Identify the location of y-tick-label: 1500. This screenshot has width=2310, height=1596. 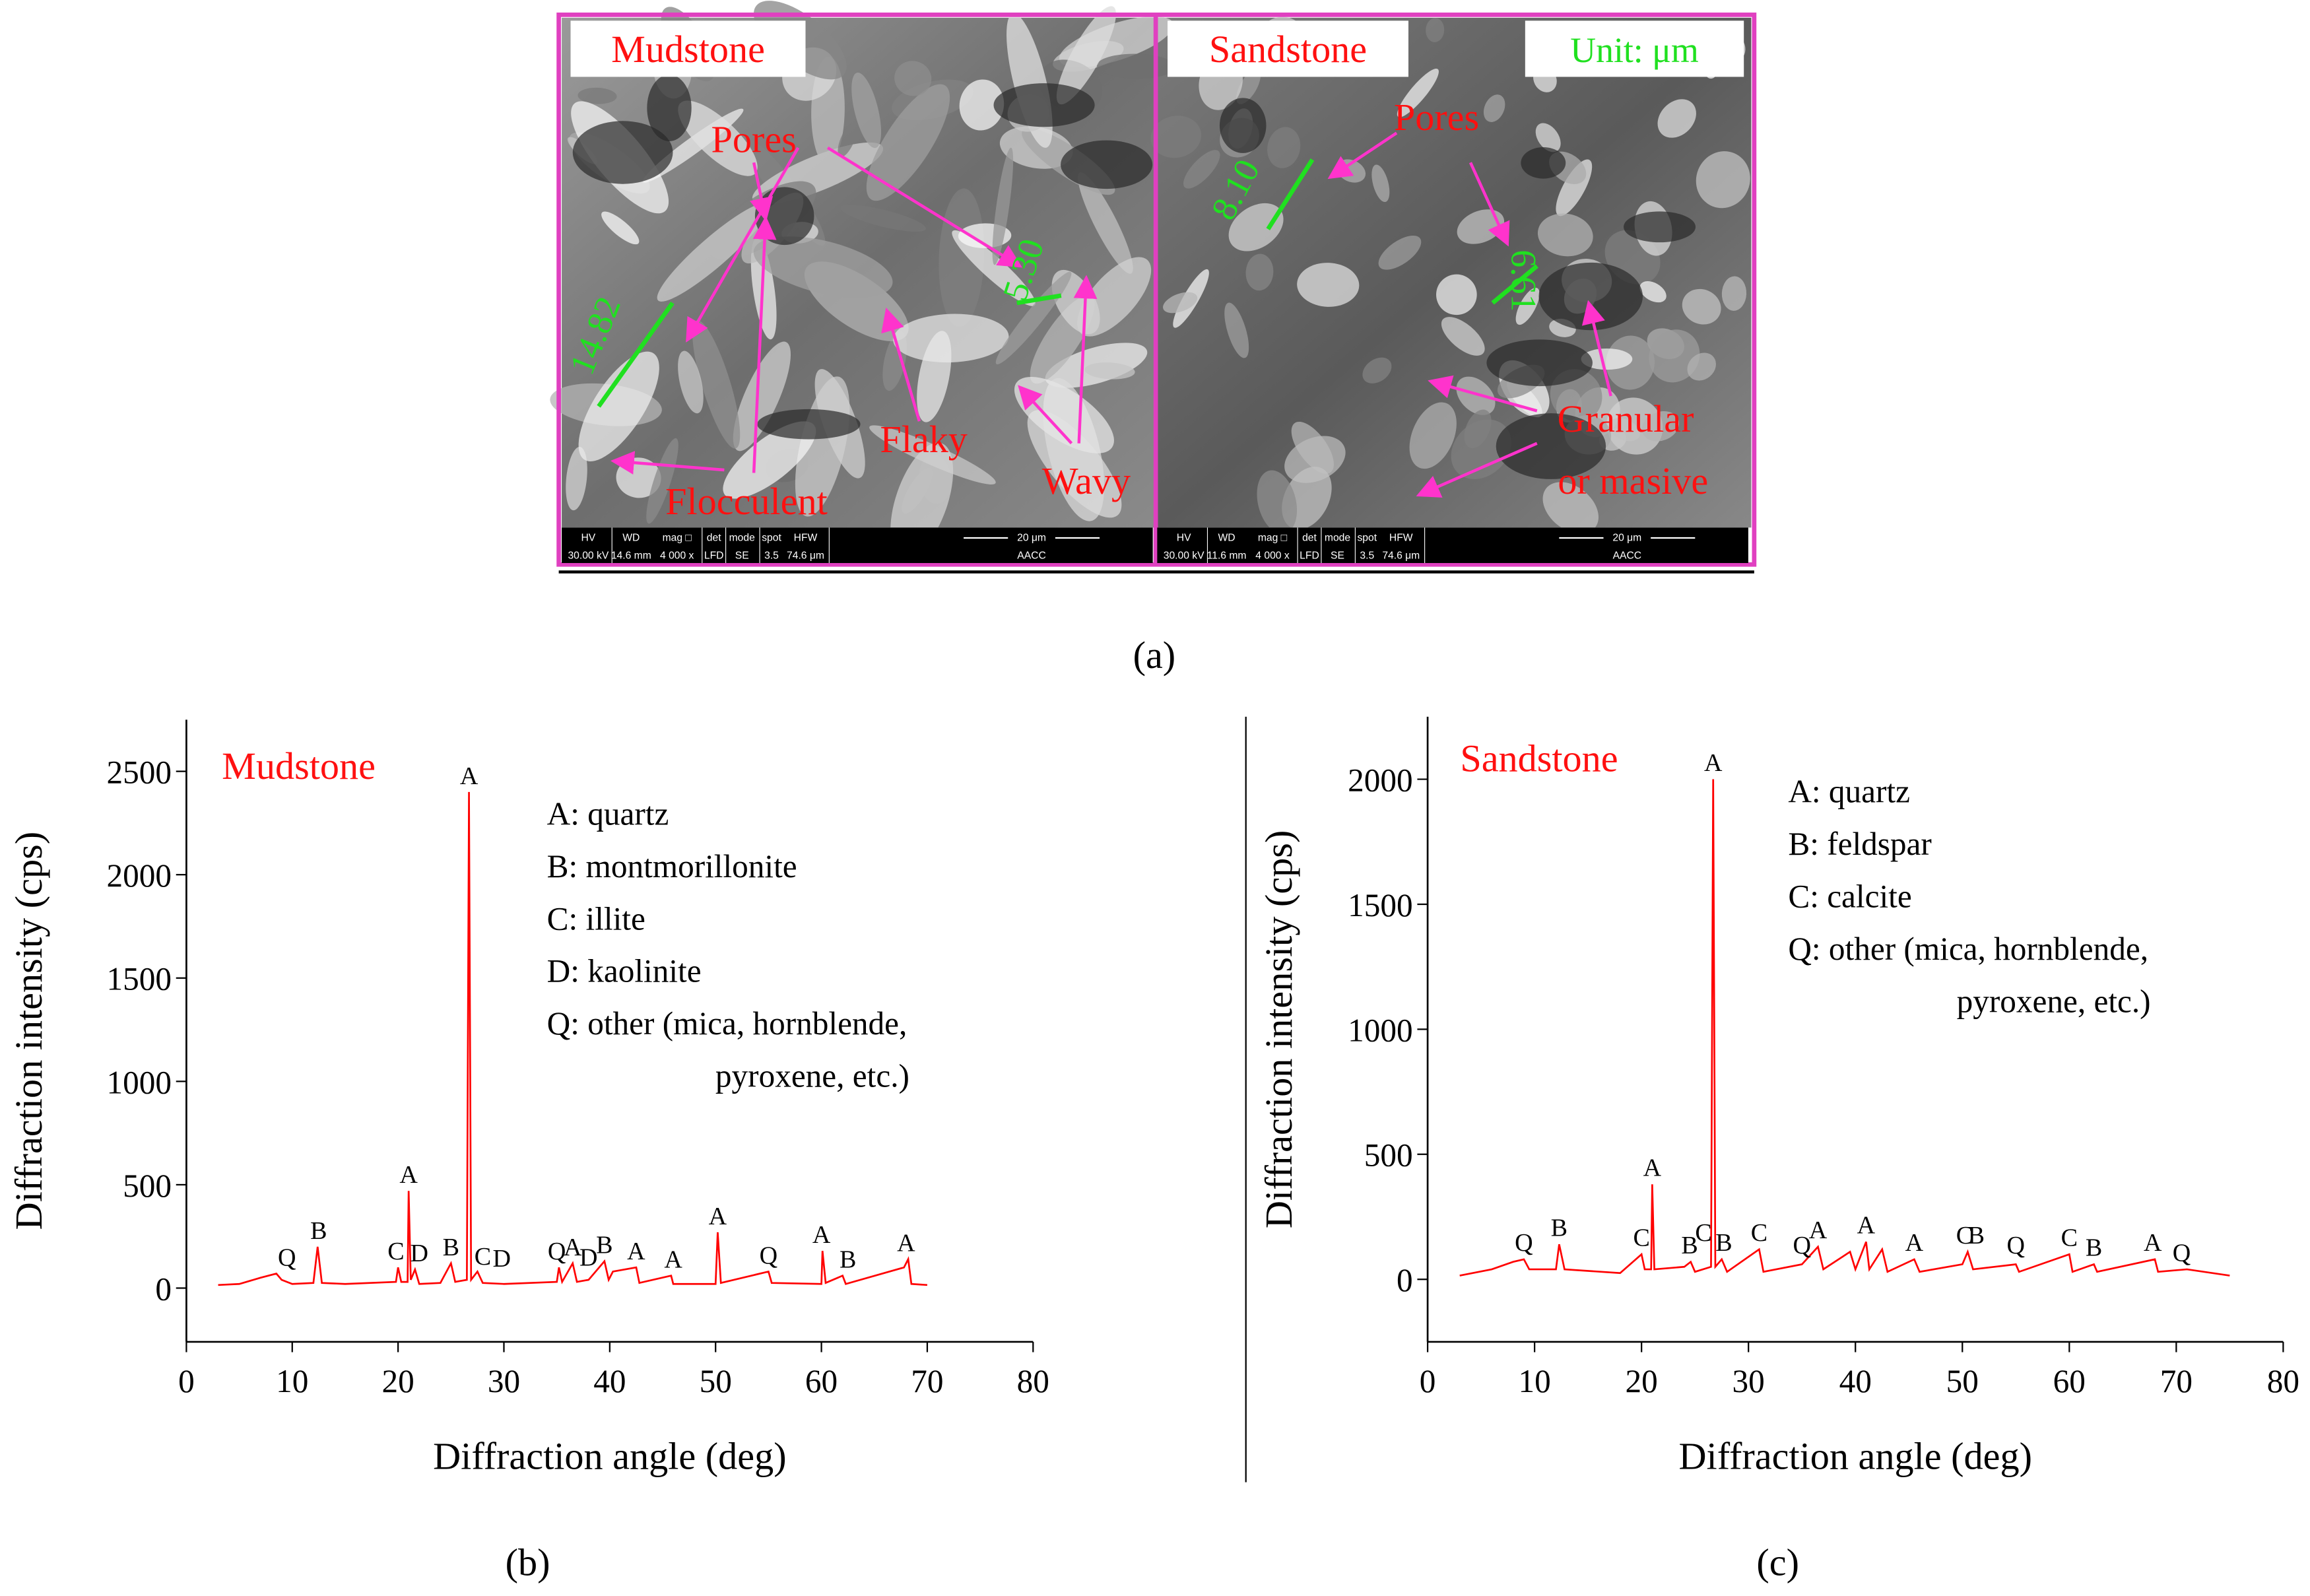
(139, 979).